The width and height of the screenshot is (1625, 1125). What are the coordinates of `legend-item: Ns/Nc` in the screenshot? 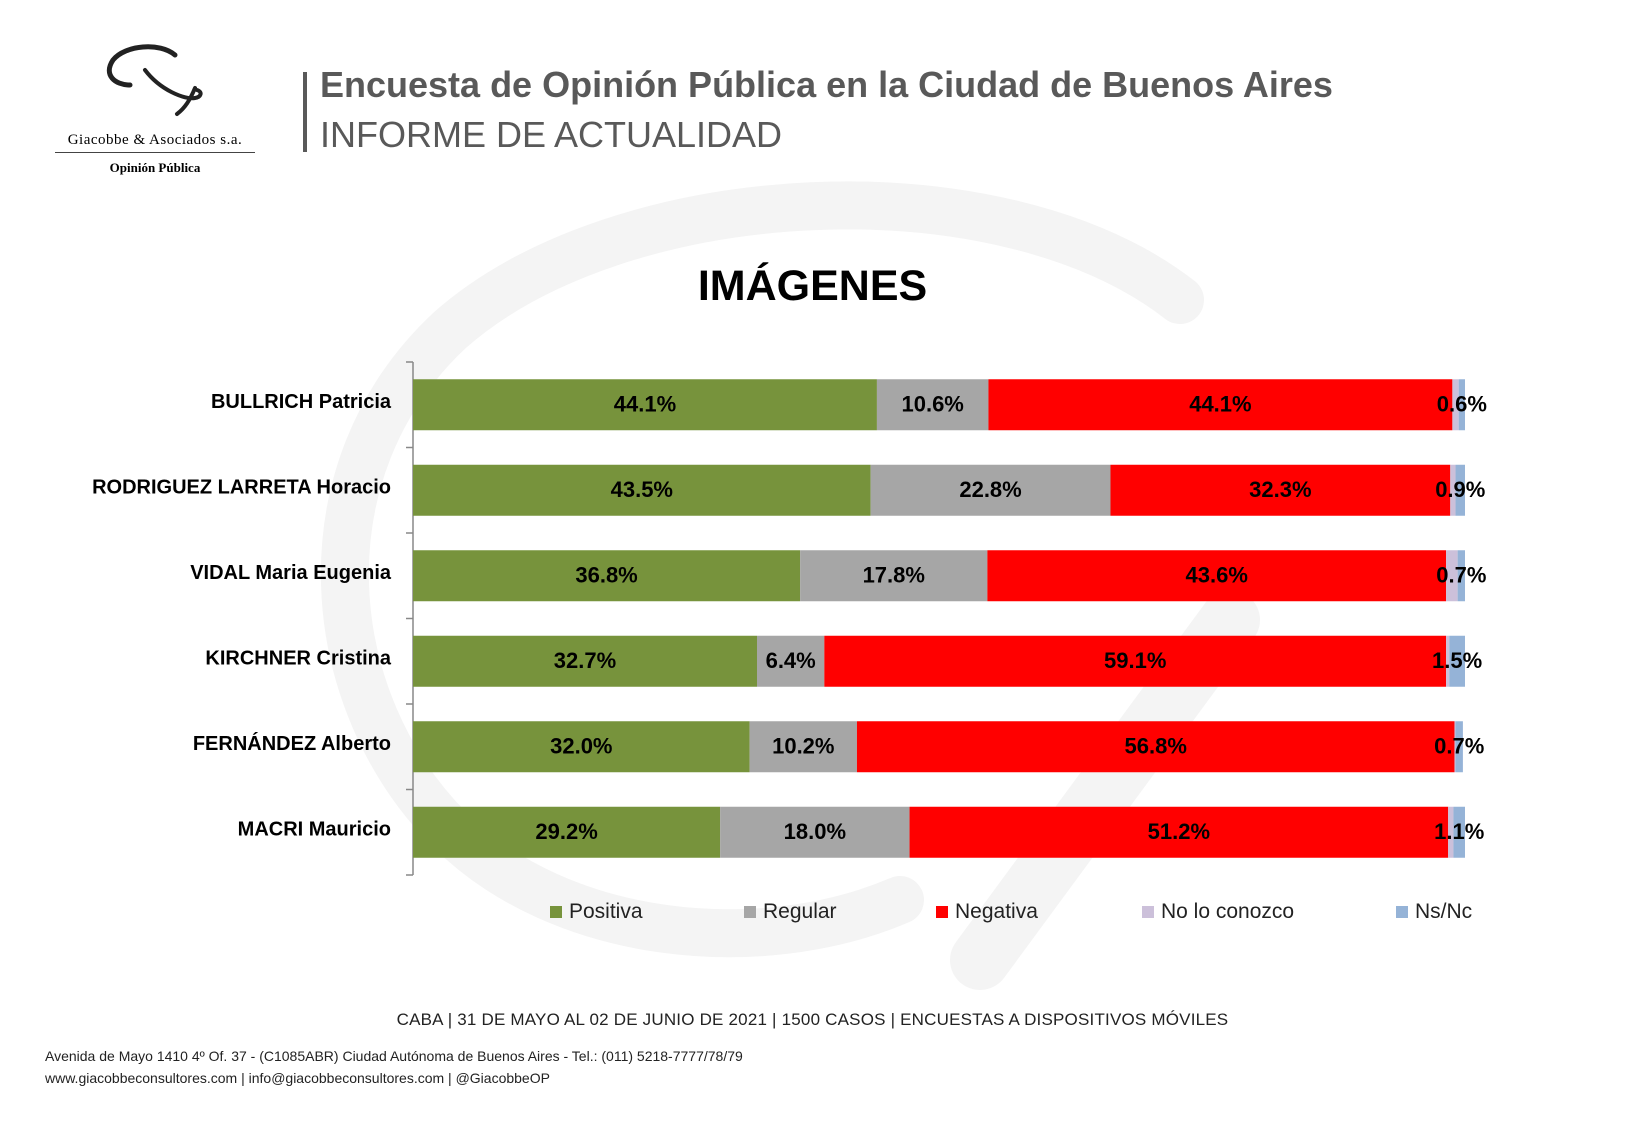 It's located at (1434, 912).